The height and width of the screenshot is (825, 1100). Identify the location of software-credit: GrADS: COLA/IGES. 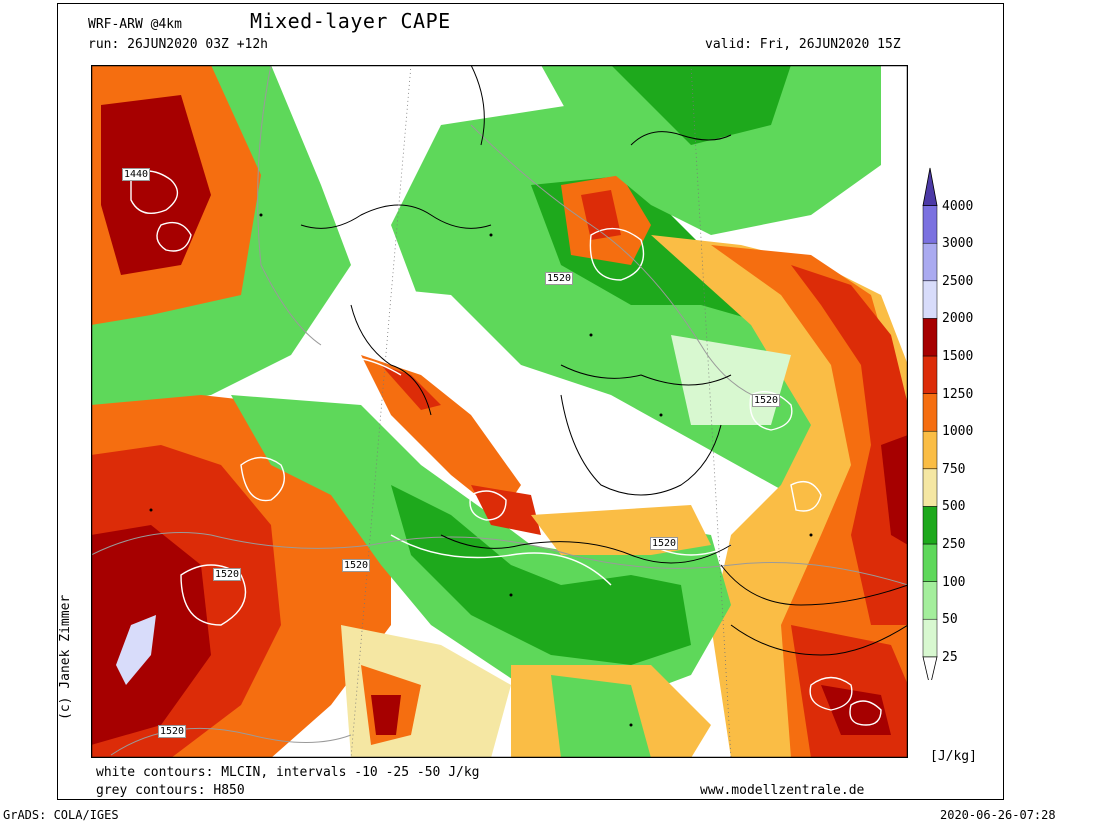
(61, 815).